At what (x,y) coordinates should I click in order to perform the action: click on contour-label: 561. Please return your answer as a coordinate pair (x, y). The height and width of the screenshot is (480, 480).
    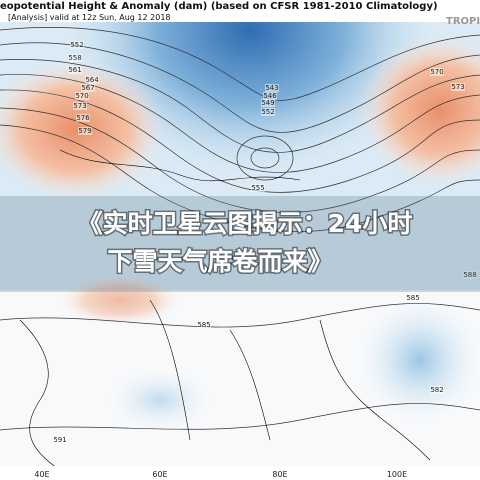
    Looking at the image, I should click on (74, 70).